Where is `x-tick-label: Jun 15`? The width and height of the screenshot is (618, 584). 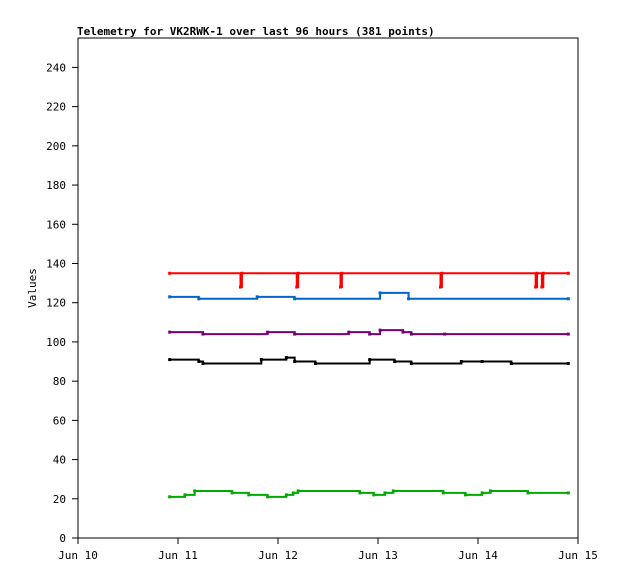
x-tick-label: Jun 15 is located at coordinates (578, 555).